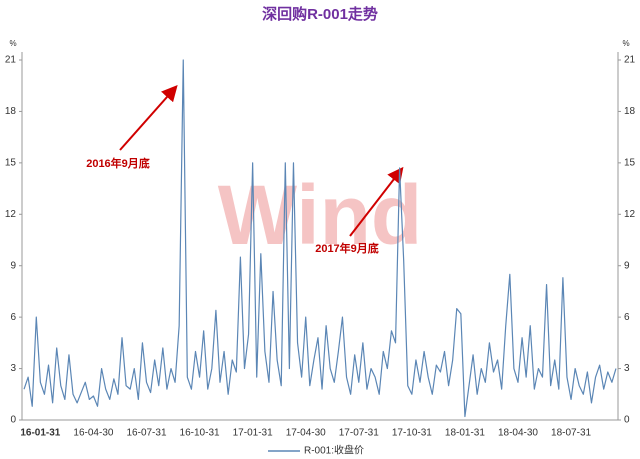  Describe the element at coordinates (571, 433) in the screenshot. I see `x-tick-label: 18-07-31` at that location.